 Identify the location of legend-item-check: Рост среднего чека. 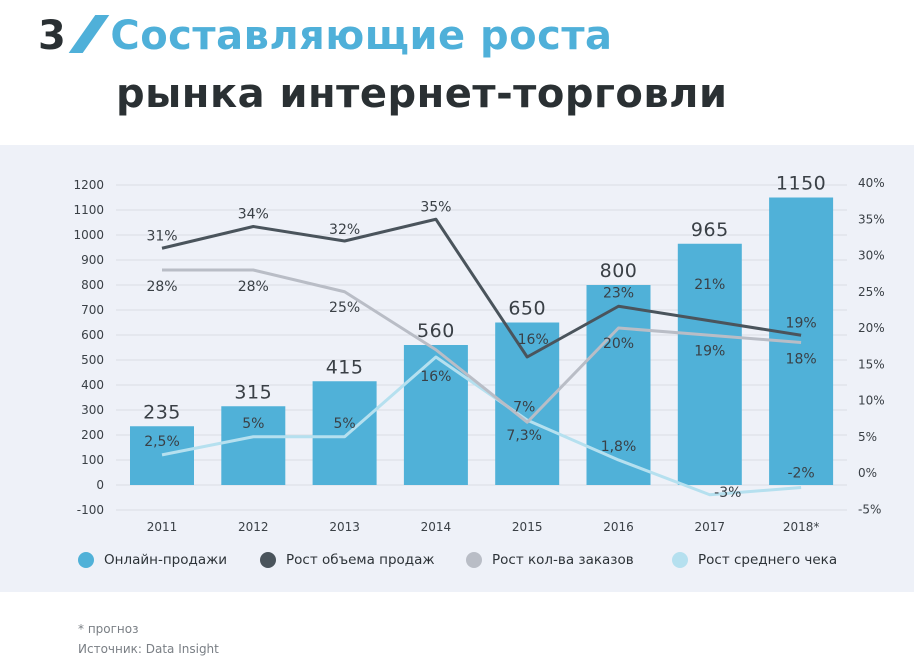
(754, 560).